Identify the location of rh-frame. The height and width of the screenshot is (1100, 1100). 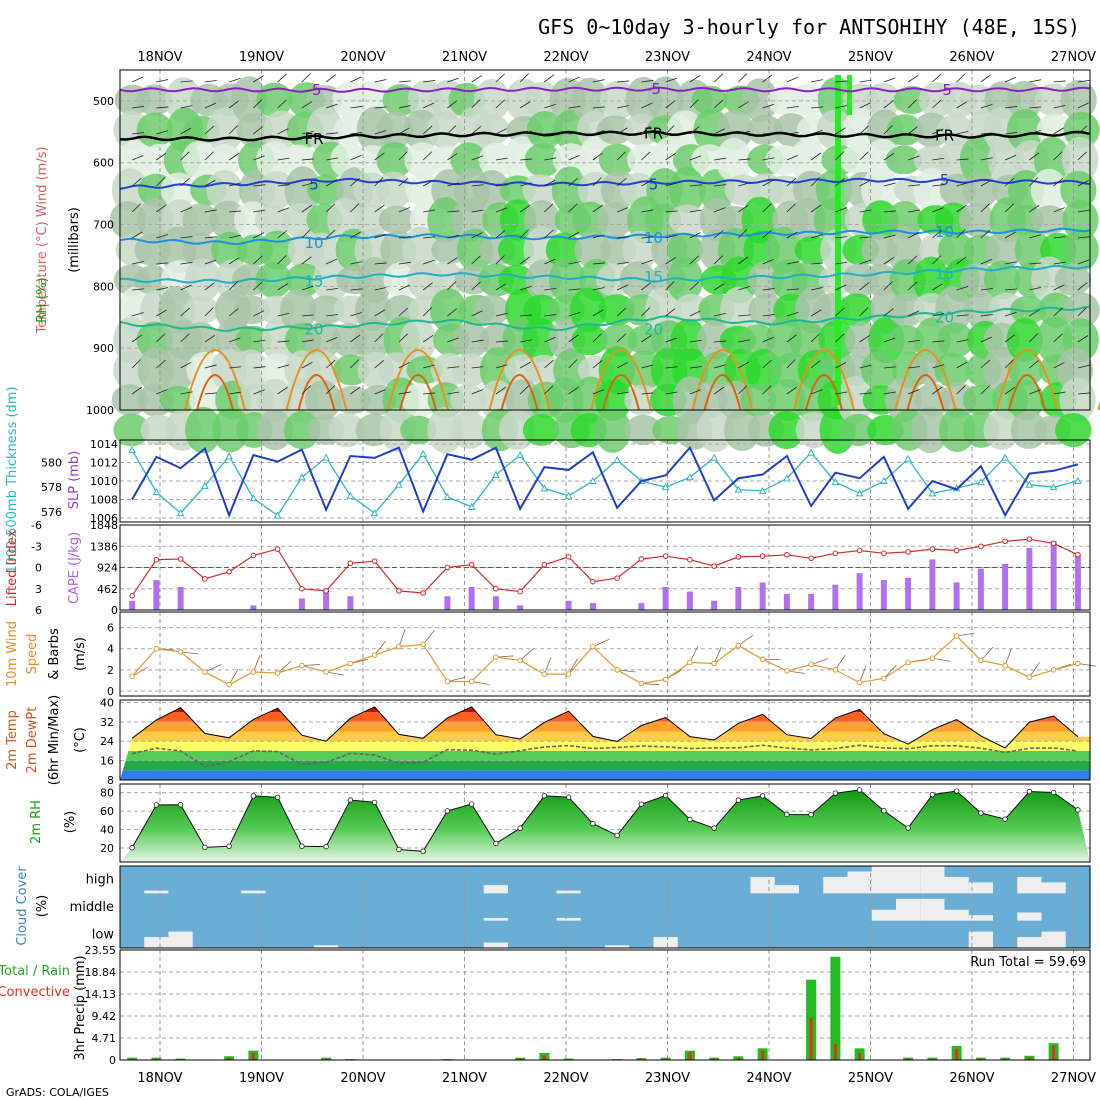
(605, 823).